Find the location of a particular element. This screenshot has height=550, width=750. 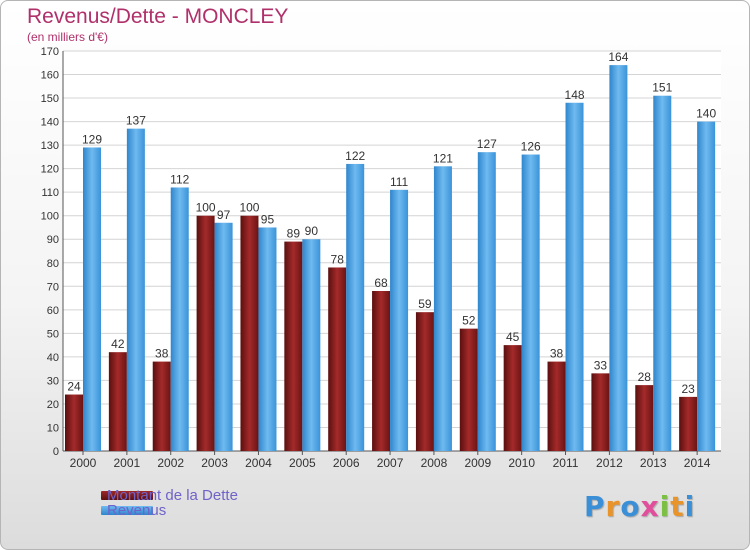

data-label-dette: 78 is located at coordinates (338, 259).